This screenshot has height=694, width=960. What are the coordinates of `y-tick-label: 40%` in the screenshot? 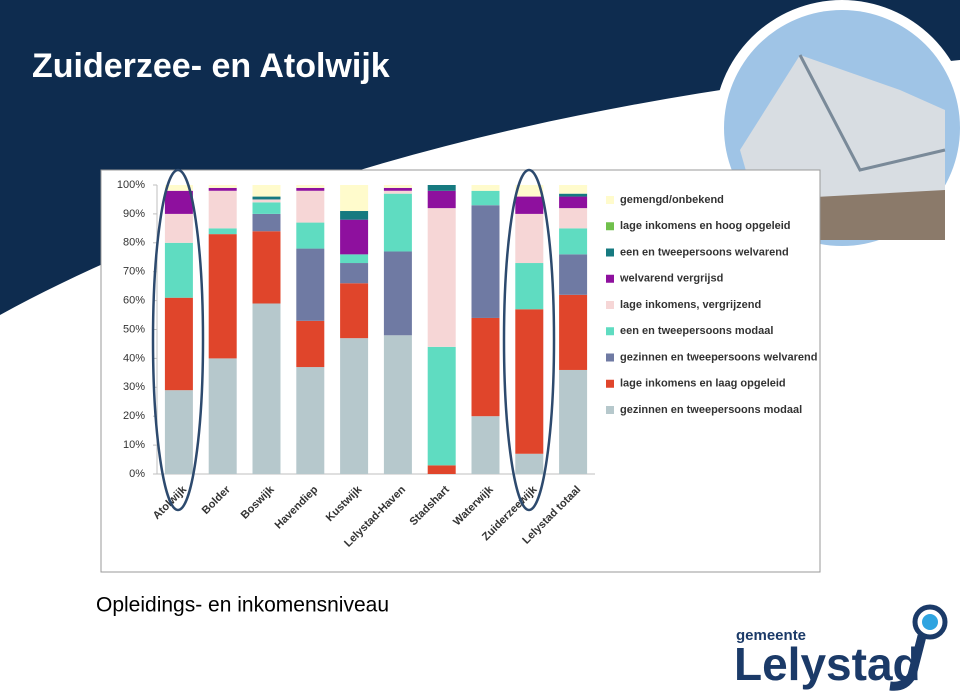 It's located at (134, 358).